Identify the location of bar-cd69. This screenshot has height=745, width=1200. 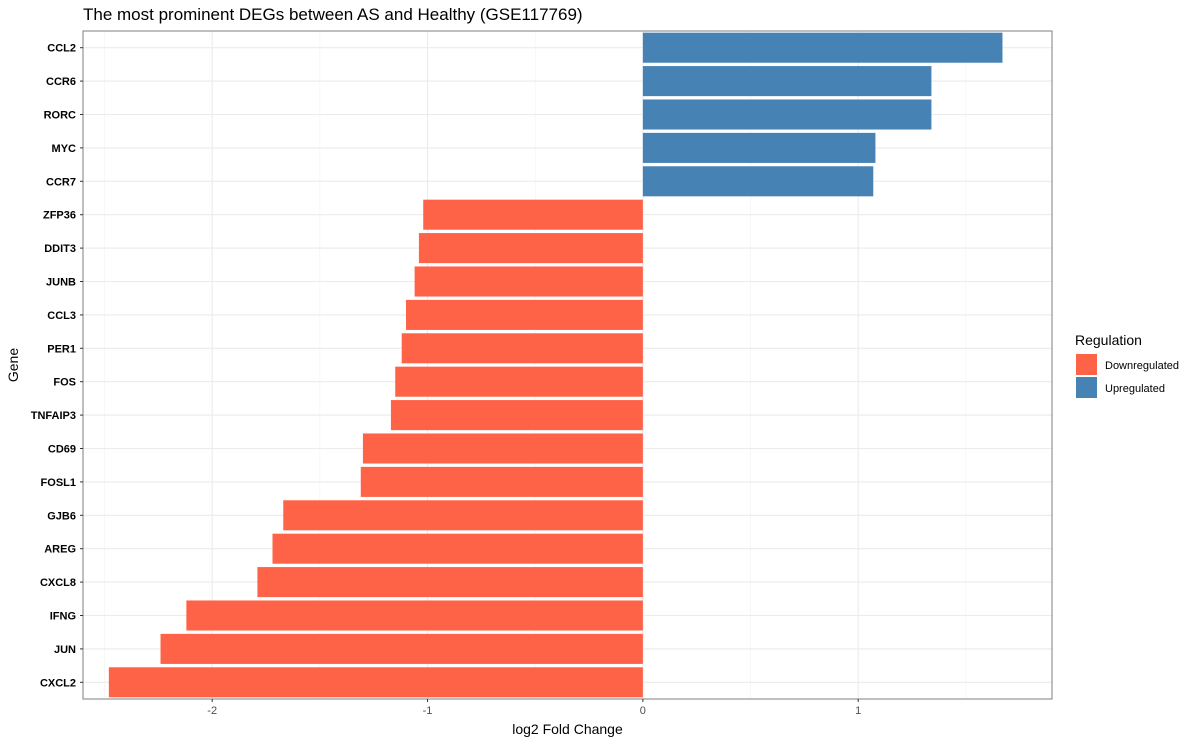
(502, 448).